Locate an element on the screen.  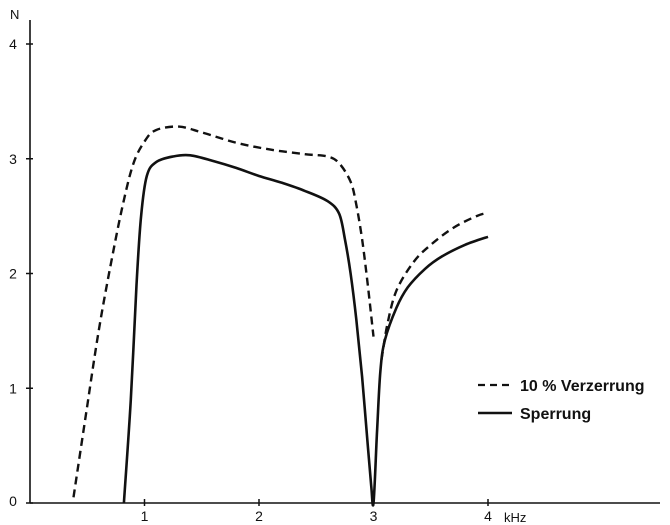
y-axis-label: N is located at coordinates (14, 14).